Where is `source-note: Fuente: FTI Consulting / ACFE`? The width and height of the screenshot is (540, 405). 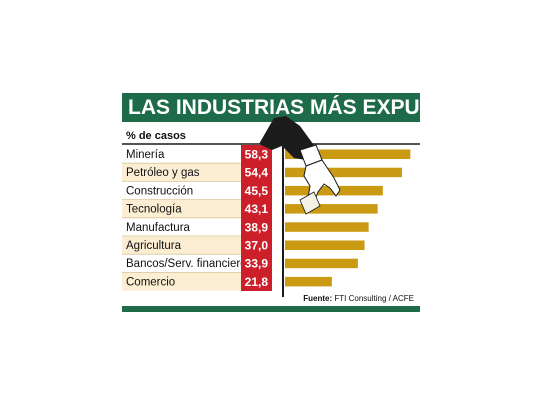
source-note: Fuente: FTI Consulting / ACFE is located at coordinates (358, 298).